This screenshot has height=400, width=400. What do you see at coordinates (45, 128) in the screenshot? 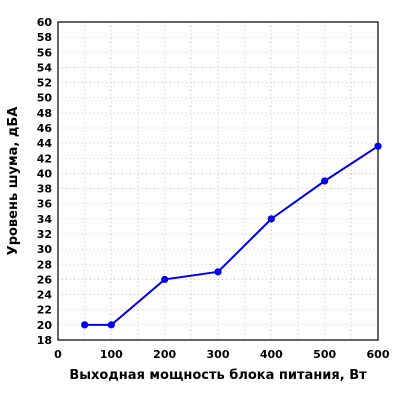
I see `y-tick-label: 46` at bounding box center [45, 128].